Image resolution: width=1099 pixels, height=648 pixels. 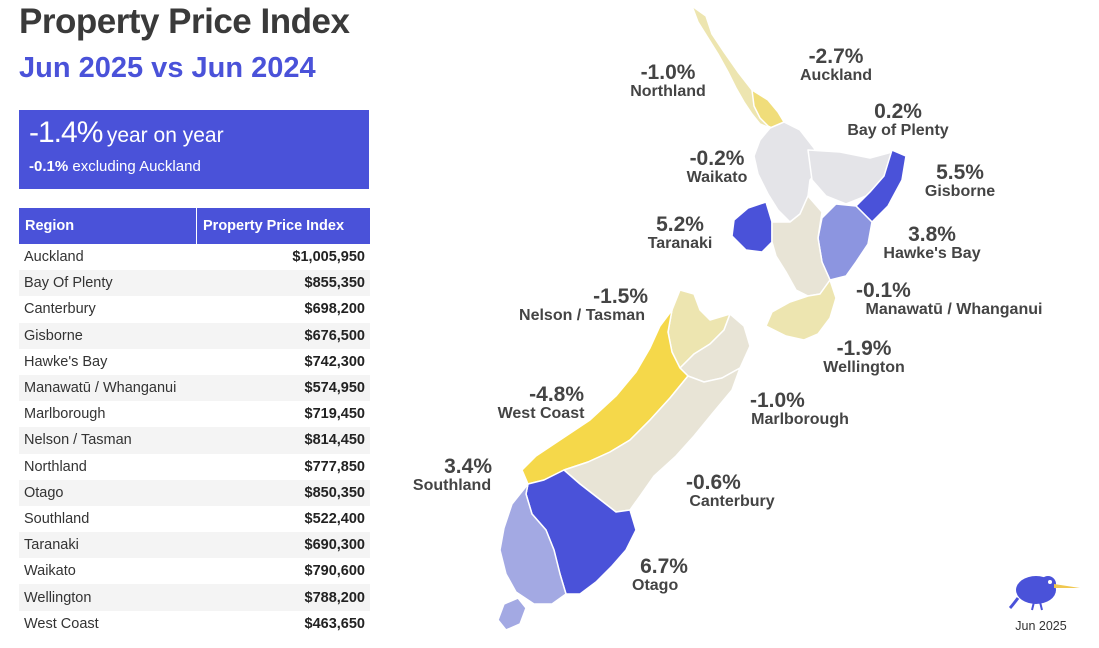 What do you see at coordinates (960, 181) in the screenshot?
I see `label-gisborne: 5.5% Gisborne` at bounding box center [960, 181].